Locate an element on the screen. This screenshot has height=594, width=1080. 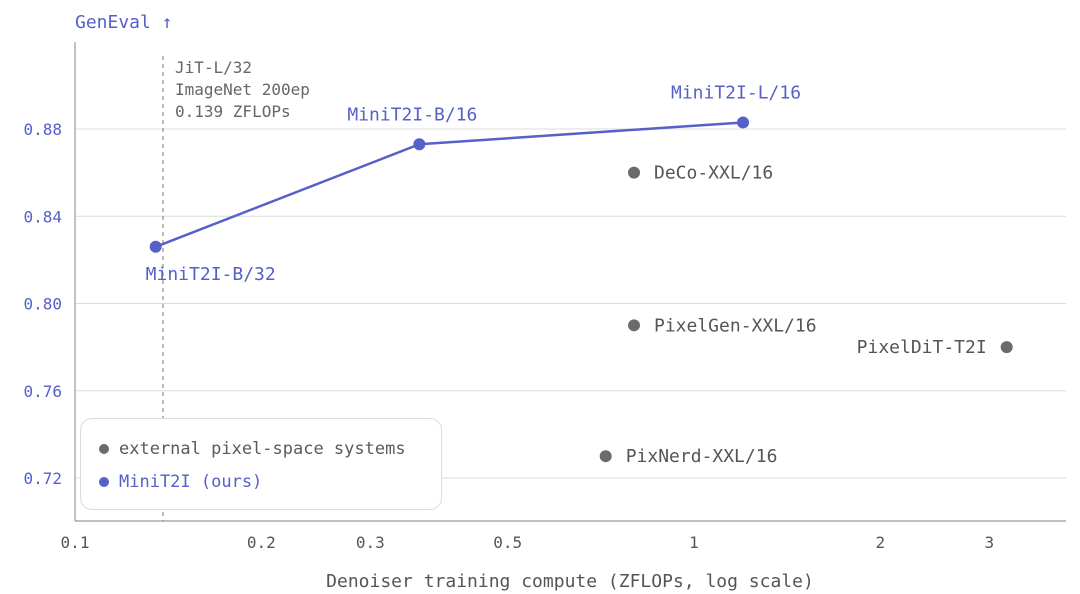
legend-marker-blue-icon is located at coordinates (104, 482).